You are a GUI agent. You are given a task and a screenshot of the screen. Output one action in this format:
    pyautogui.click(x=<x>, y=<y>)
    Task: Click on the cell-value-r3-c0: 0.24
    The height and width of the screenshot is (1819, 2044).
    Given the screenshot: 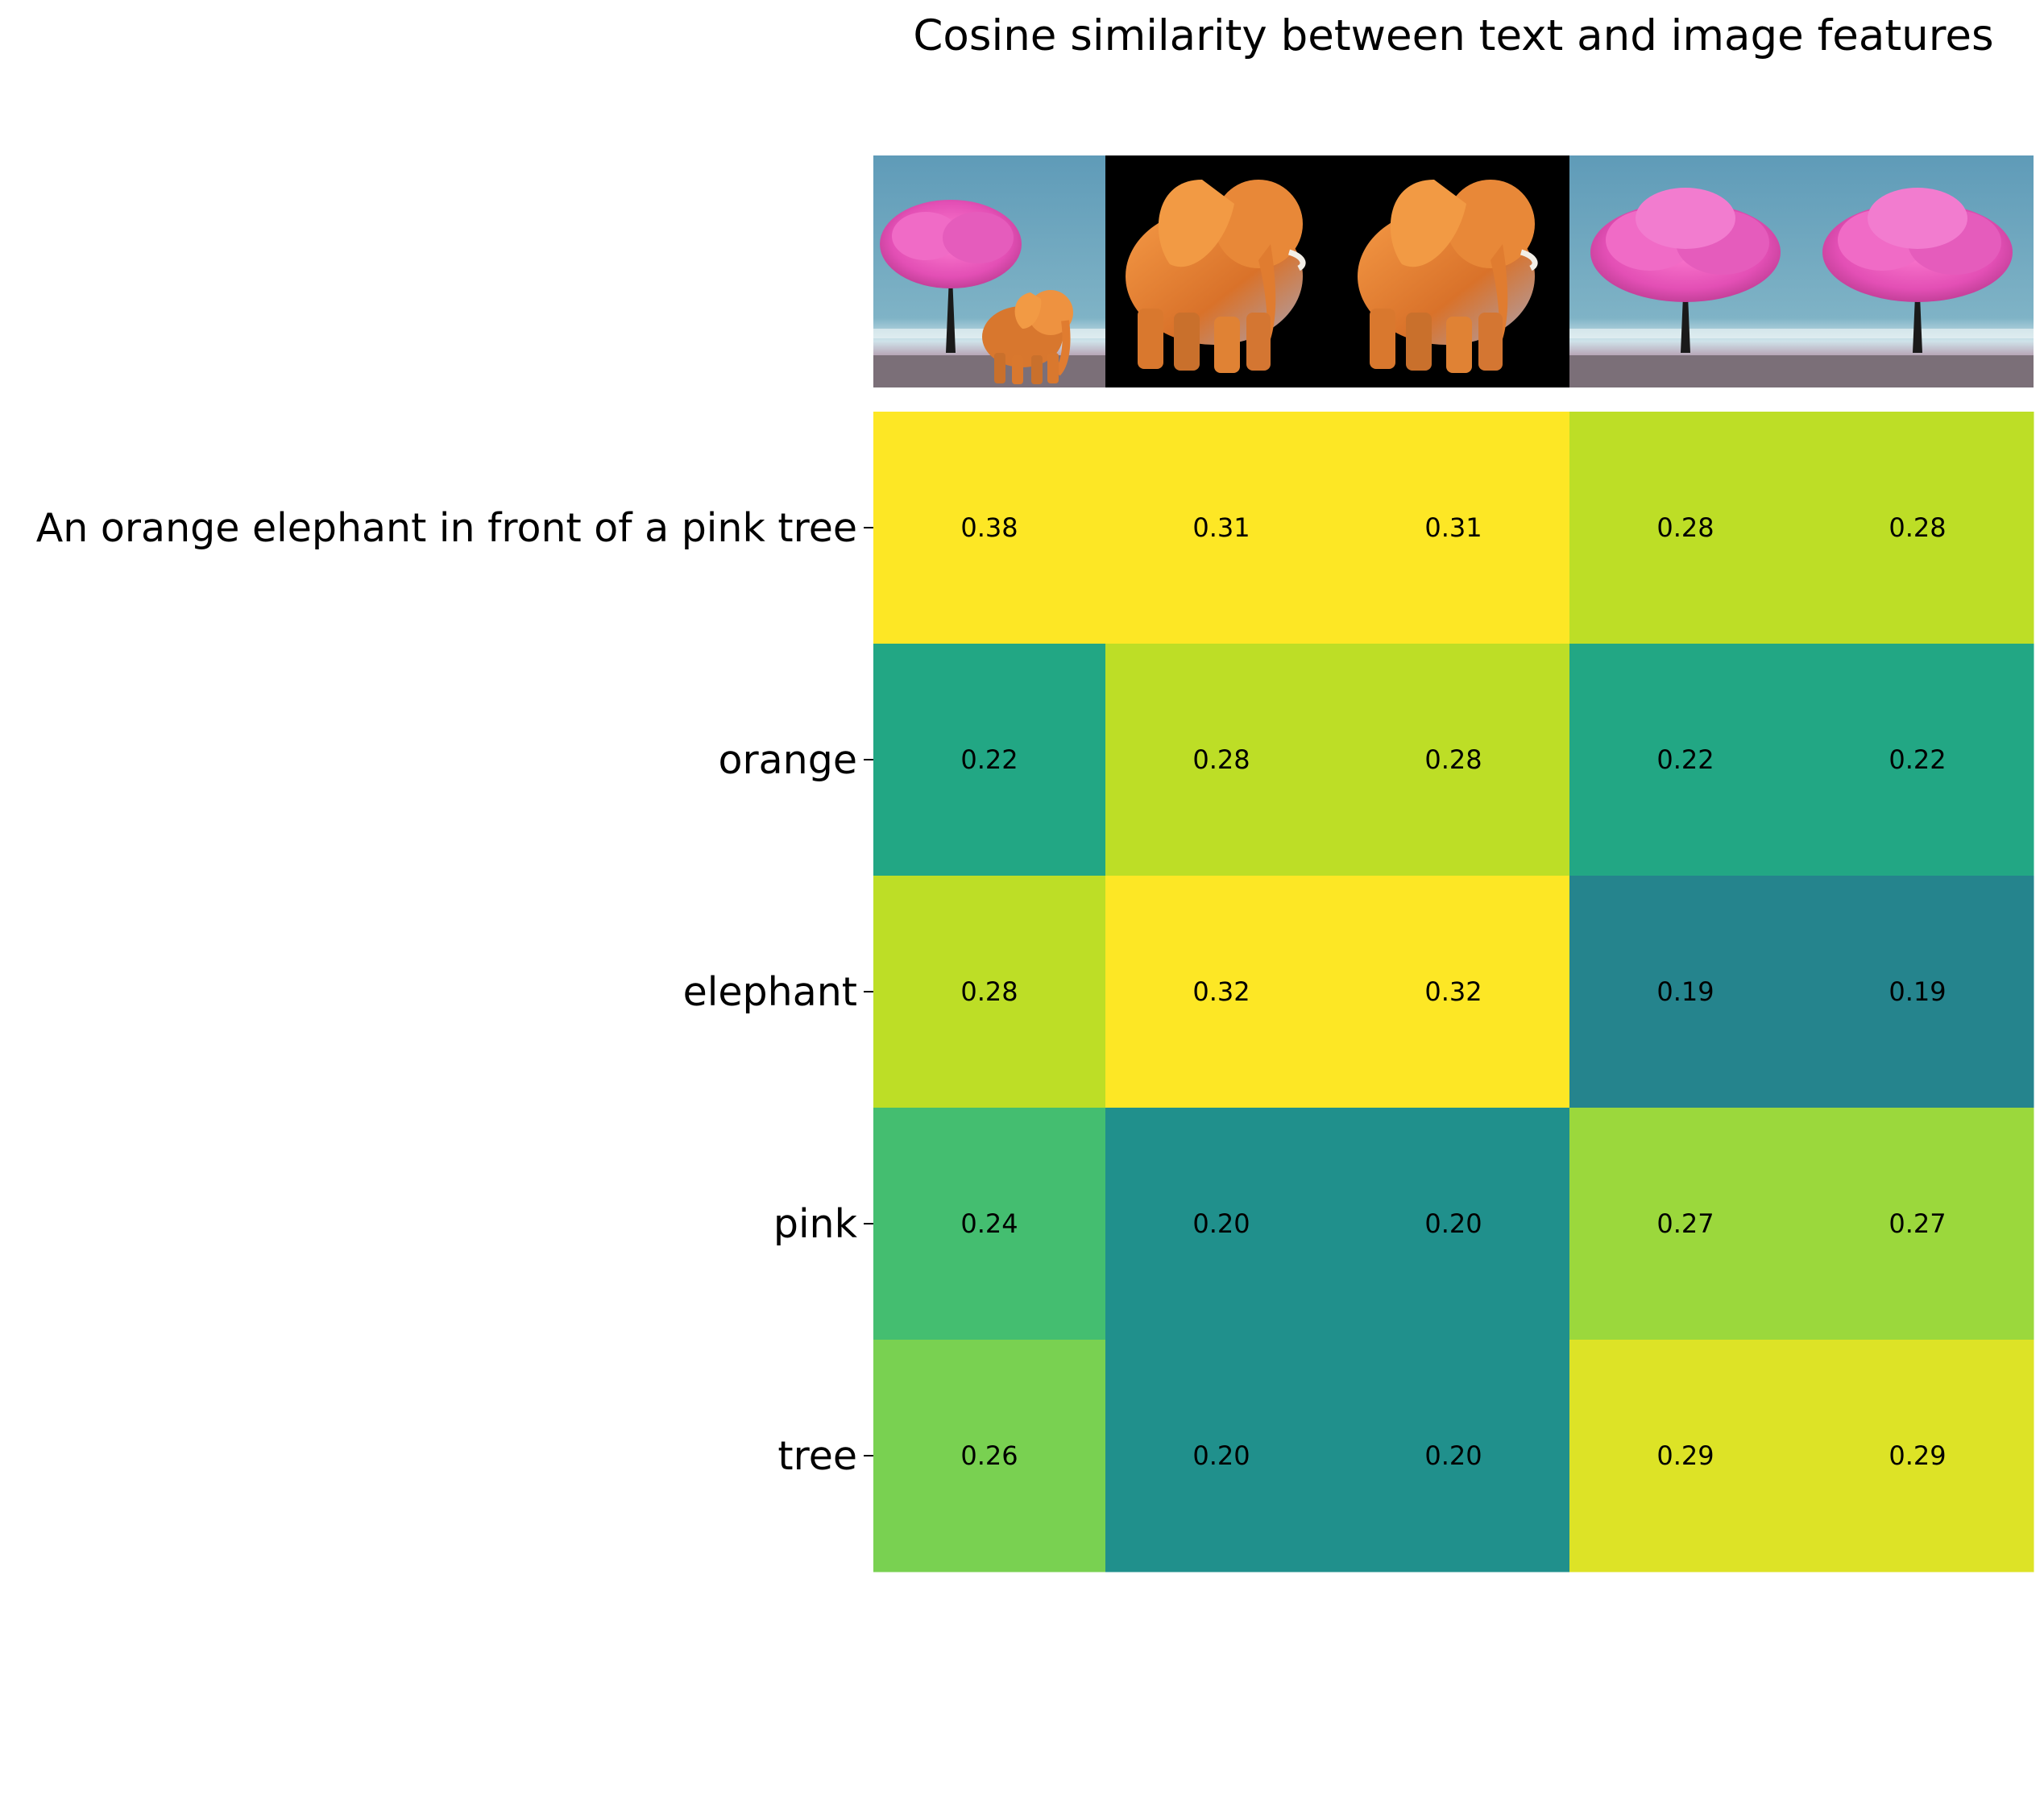 What is the action you would take?
    pyautogui.click(x=989, y=1223)
    